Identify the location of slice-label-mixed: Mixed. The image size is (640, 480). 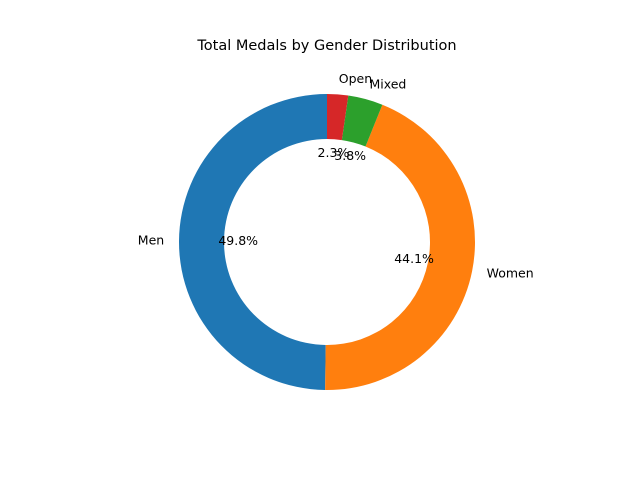
(387, 83).